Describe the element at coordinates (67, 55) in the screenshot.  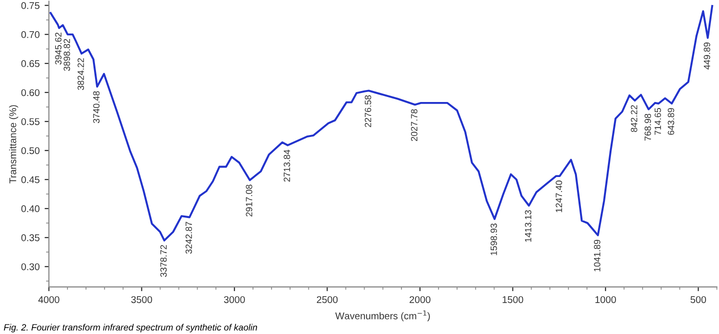
I see `annotation: 3898.82` at that location.